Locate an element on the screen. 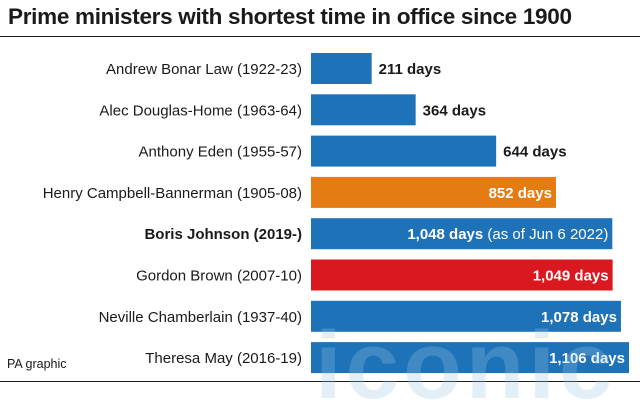 Image resolution: width=640 pixels, height=411 pixels. title-divider is located at coordinates (320, 36).